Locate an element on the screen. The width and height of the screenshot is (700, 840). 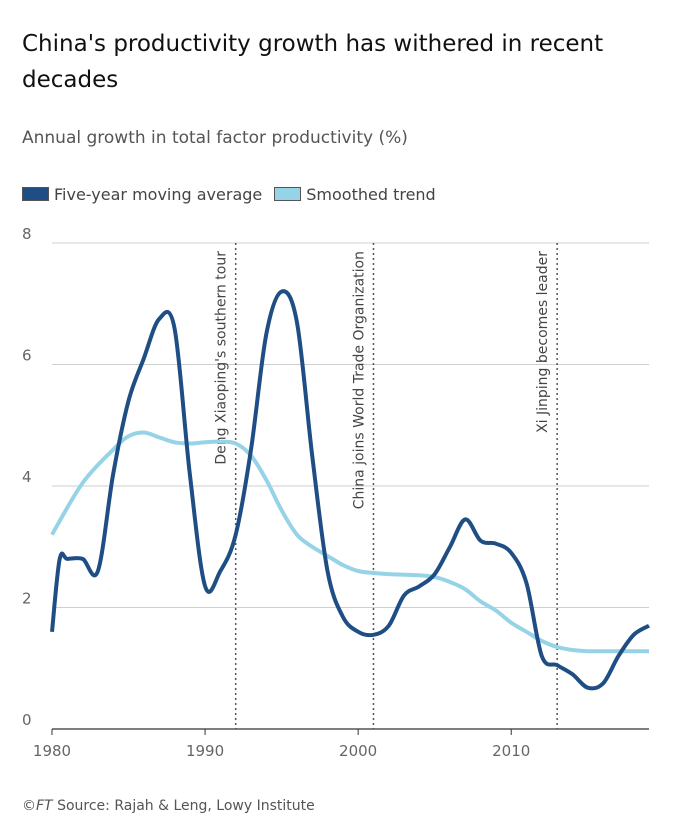
y-tick-label: 4 is located at coordinates (27, 477).